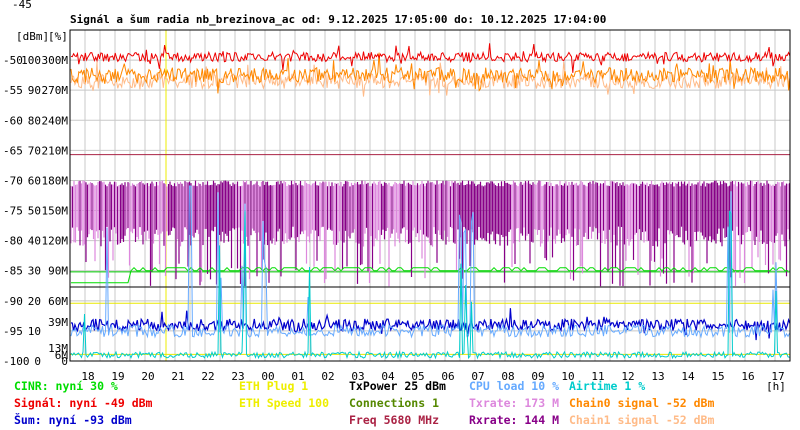 This screenshot has height=430, width=800. Describe the element at coordinates (34, 120) in the screenshot. I see `y-tick-pct: 80` at that location.